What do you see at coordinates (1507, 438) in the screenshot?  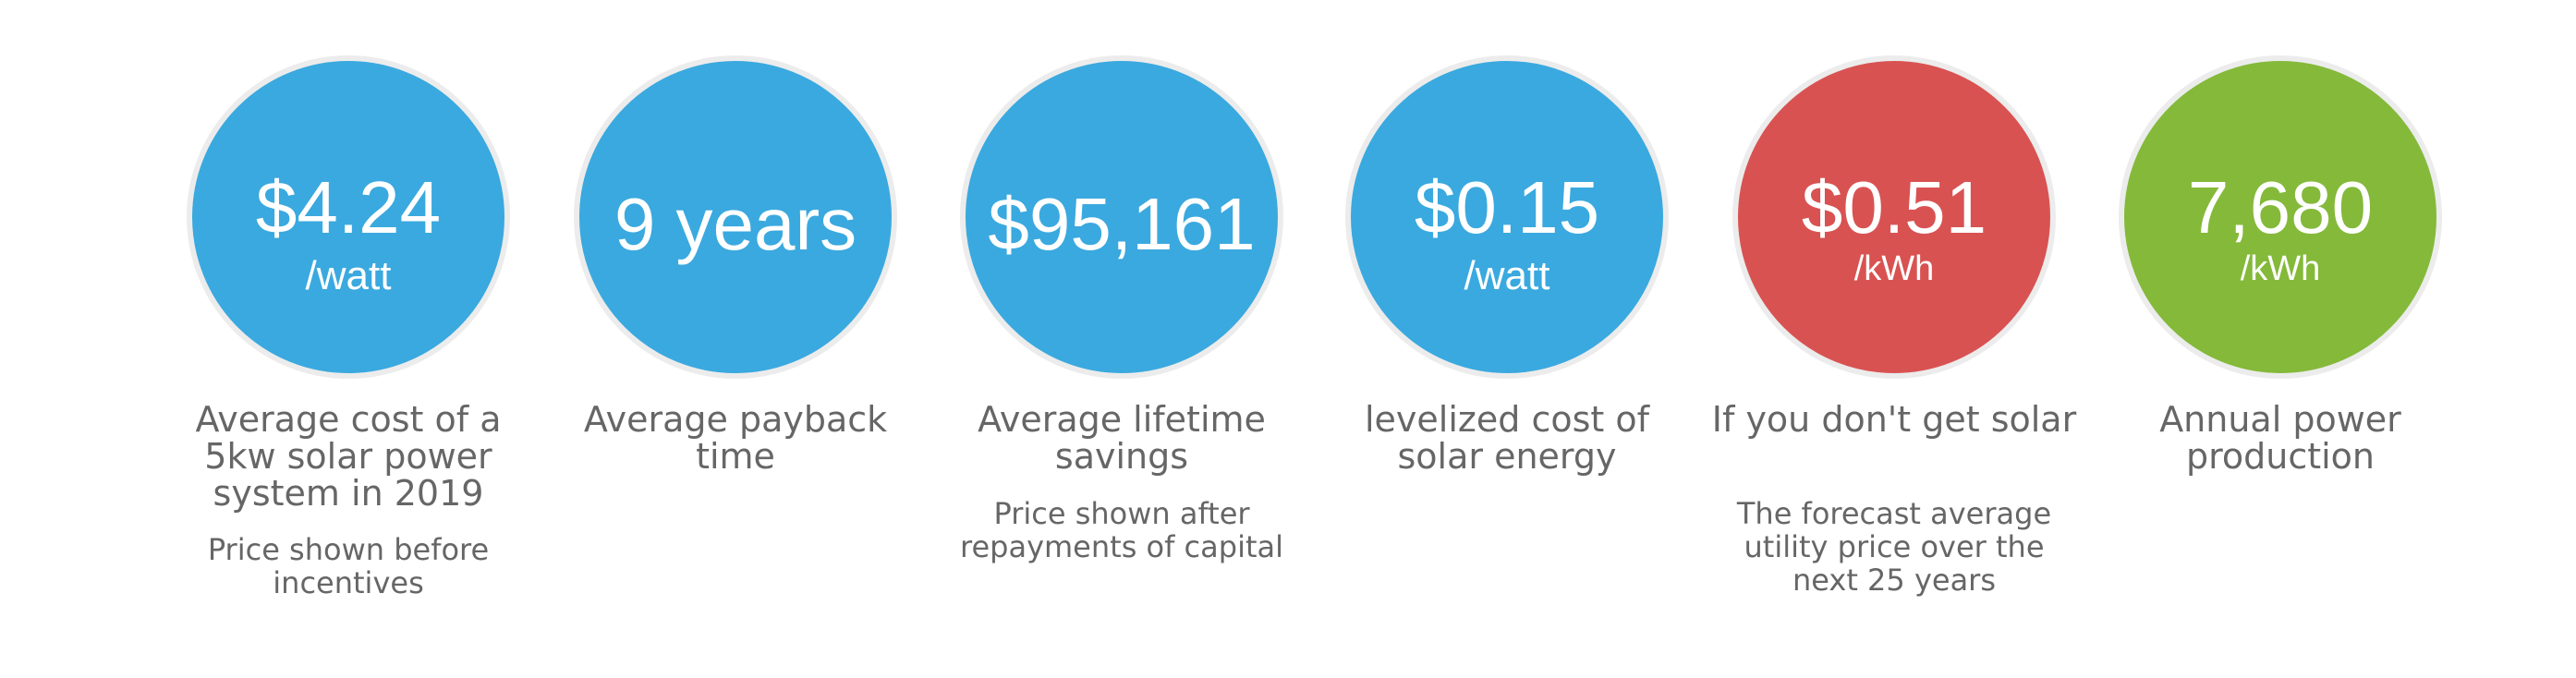 I see `stat-title: levelized cost of solar energy` at bounding box center [1507, 438].